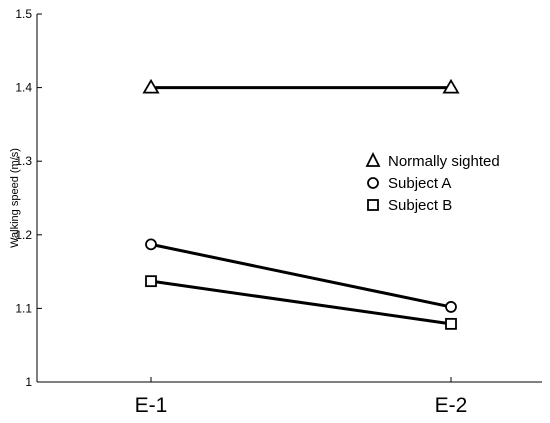 Image resolution: width=550 pixels, height=423 pixels. I want to click on y-axis-label: Walking speed (m/s), so click(15, 198).